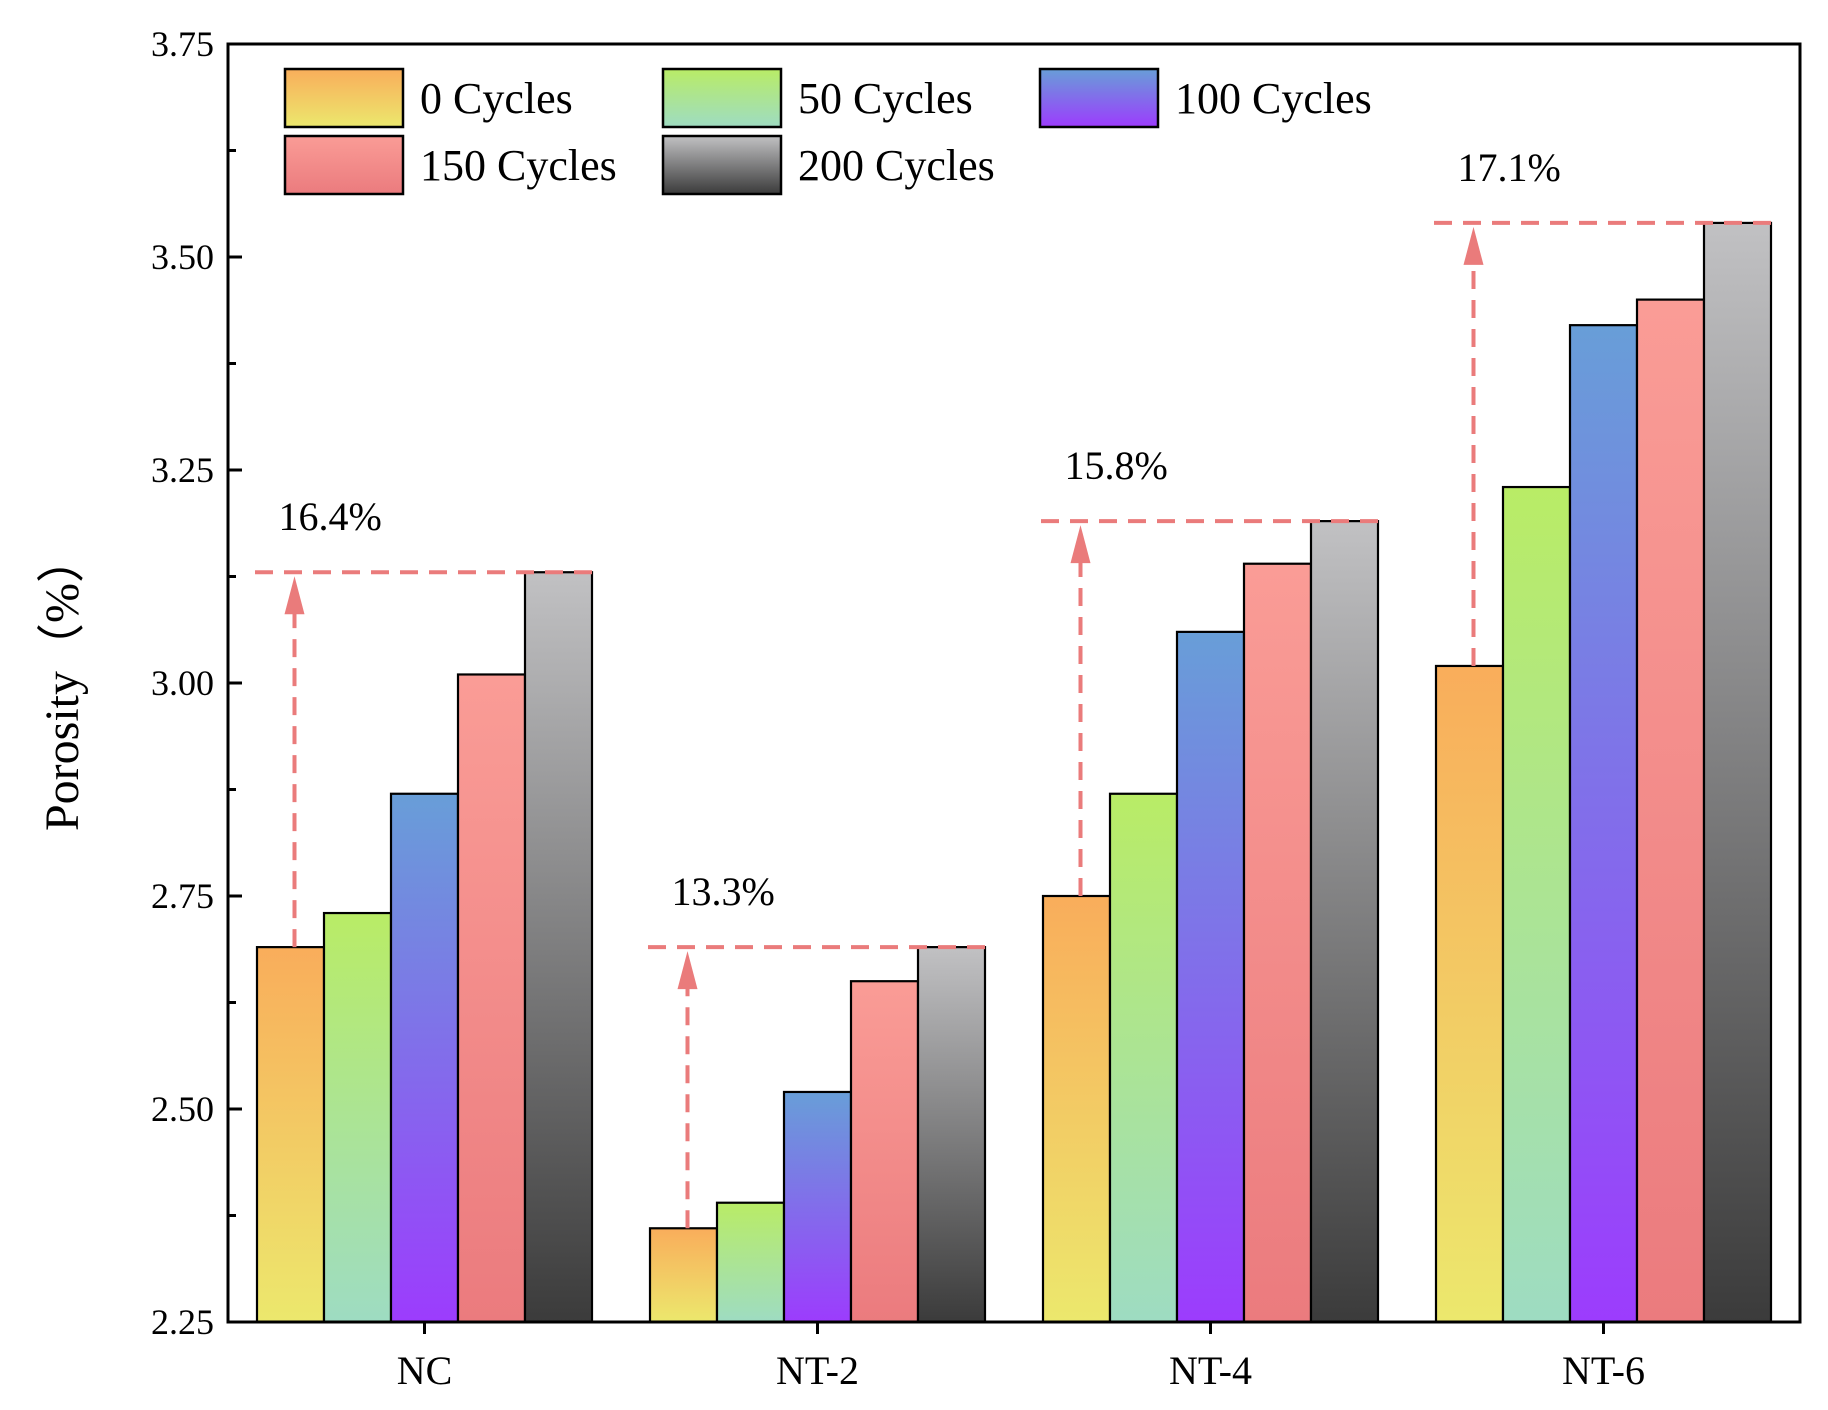  I want to click on bar-nc-200-cycles, so click(558, 947).